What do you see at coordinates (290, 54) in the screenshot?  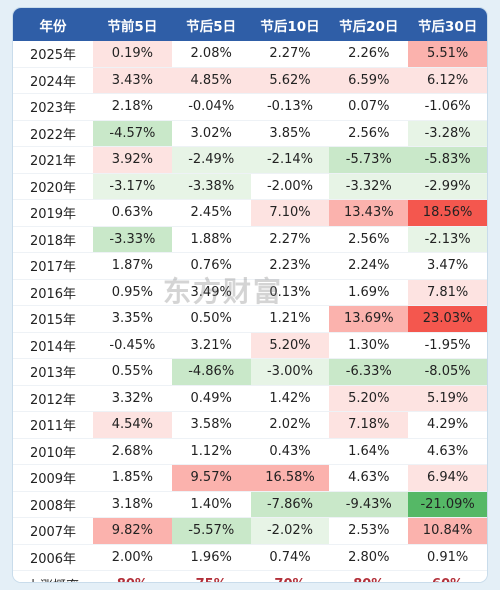 I see `value-cell: 2.27%` at bounding box center [290, 54].